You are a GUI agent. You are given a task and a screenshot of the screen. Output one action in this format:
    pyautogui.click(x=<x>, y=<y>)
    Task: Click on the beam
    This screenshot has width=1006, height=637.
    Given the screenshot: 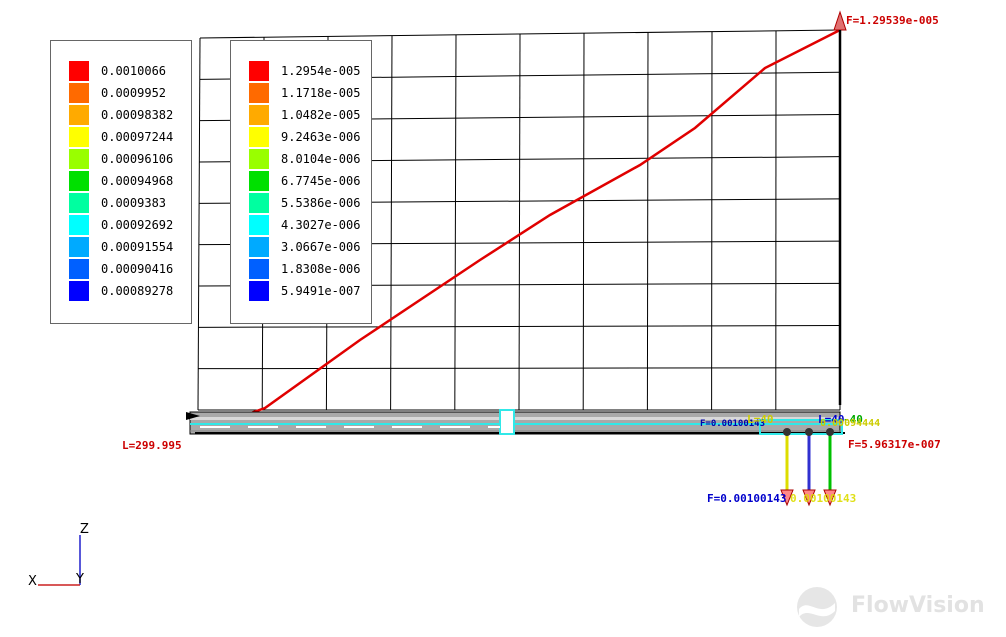 What is the action you would take?
    pyautogui.click(x=515, y=422)
    